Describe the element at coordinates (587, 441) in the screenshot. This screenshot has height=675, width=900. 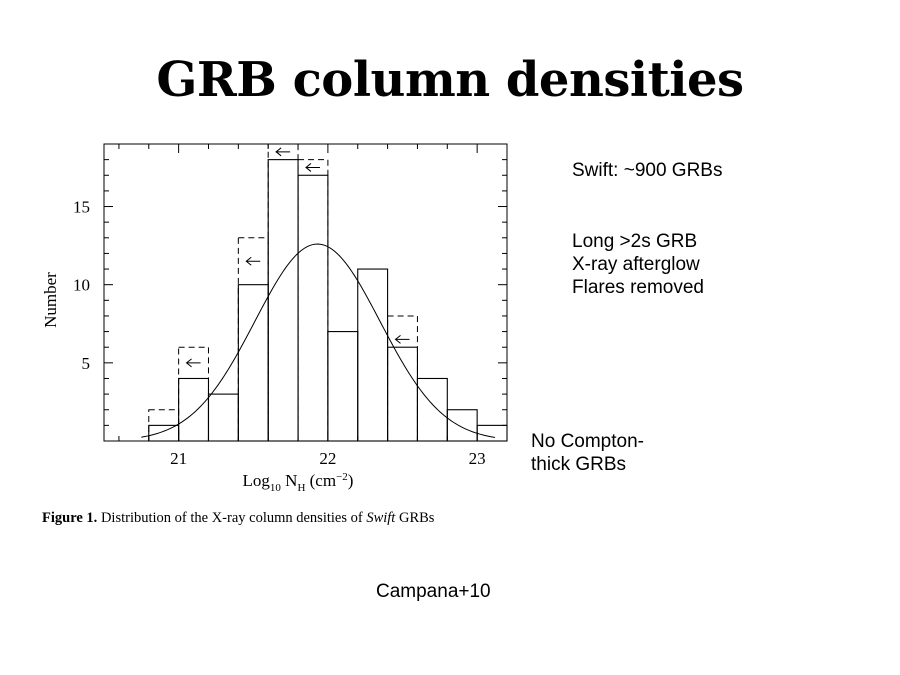
I see `compton-line: No Compton-` at that location.